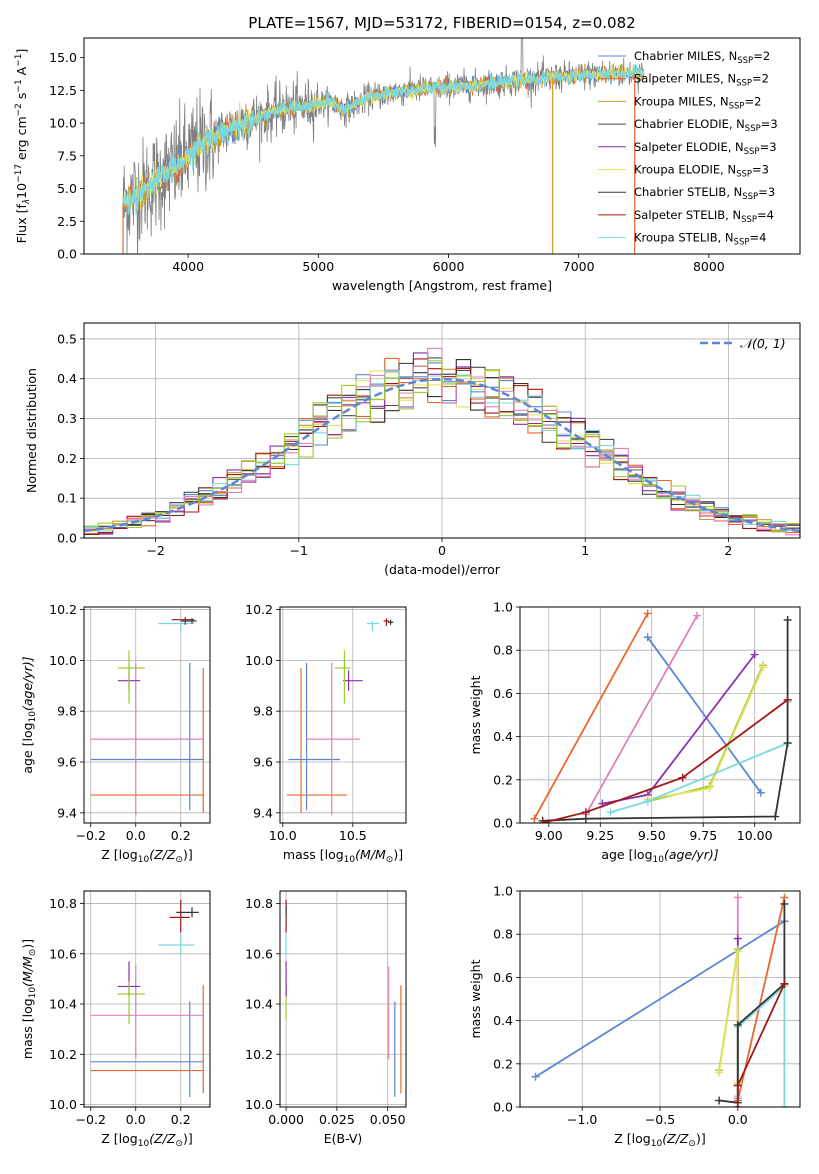  What do you see at coordinates (765, 79) in the screenshot?
I see `legend-nssp: 2` at bounding box center [765, 79].